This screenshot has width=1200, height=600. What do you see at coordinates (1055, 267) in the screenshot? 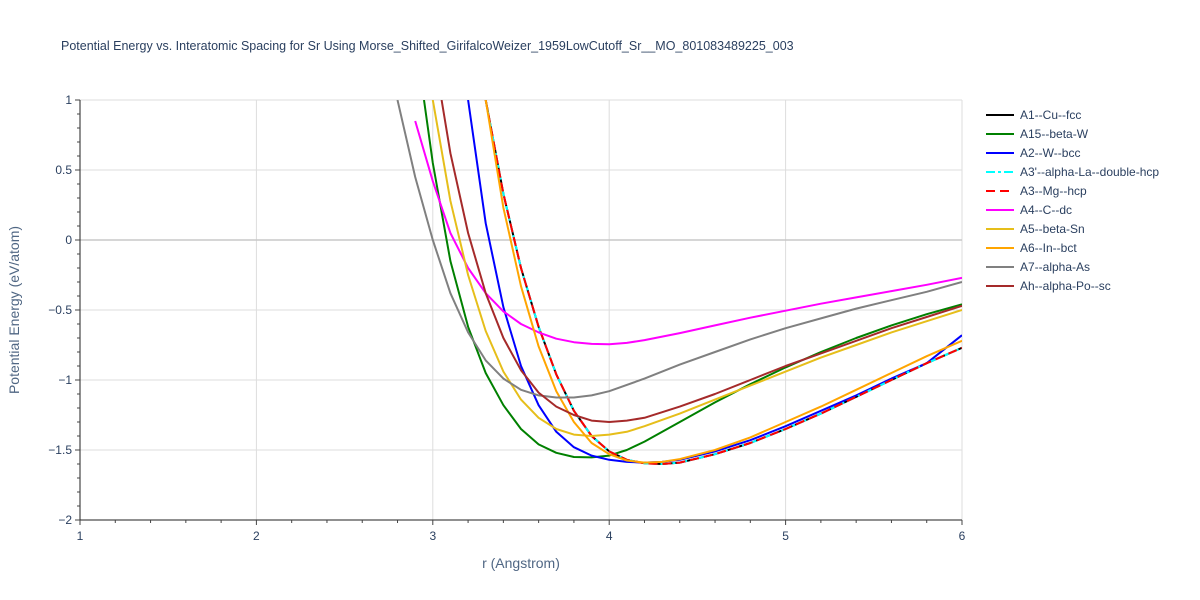
I see `legend-label: A7--alpha-As` at bounding box center [1055, 267].